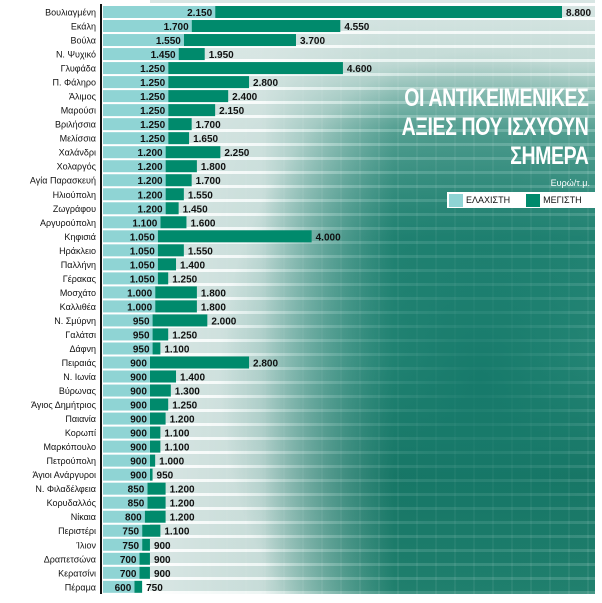 The width and height of the screenshot is (602, 603). Describe the element at coordinates (76, 55) in the screenshot. I see `category-label: Ν. Ψυχικό` at that location.